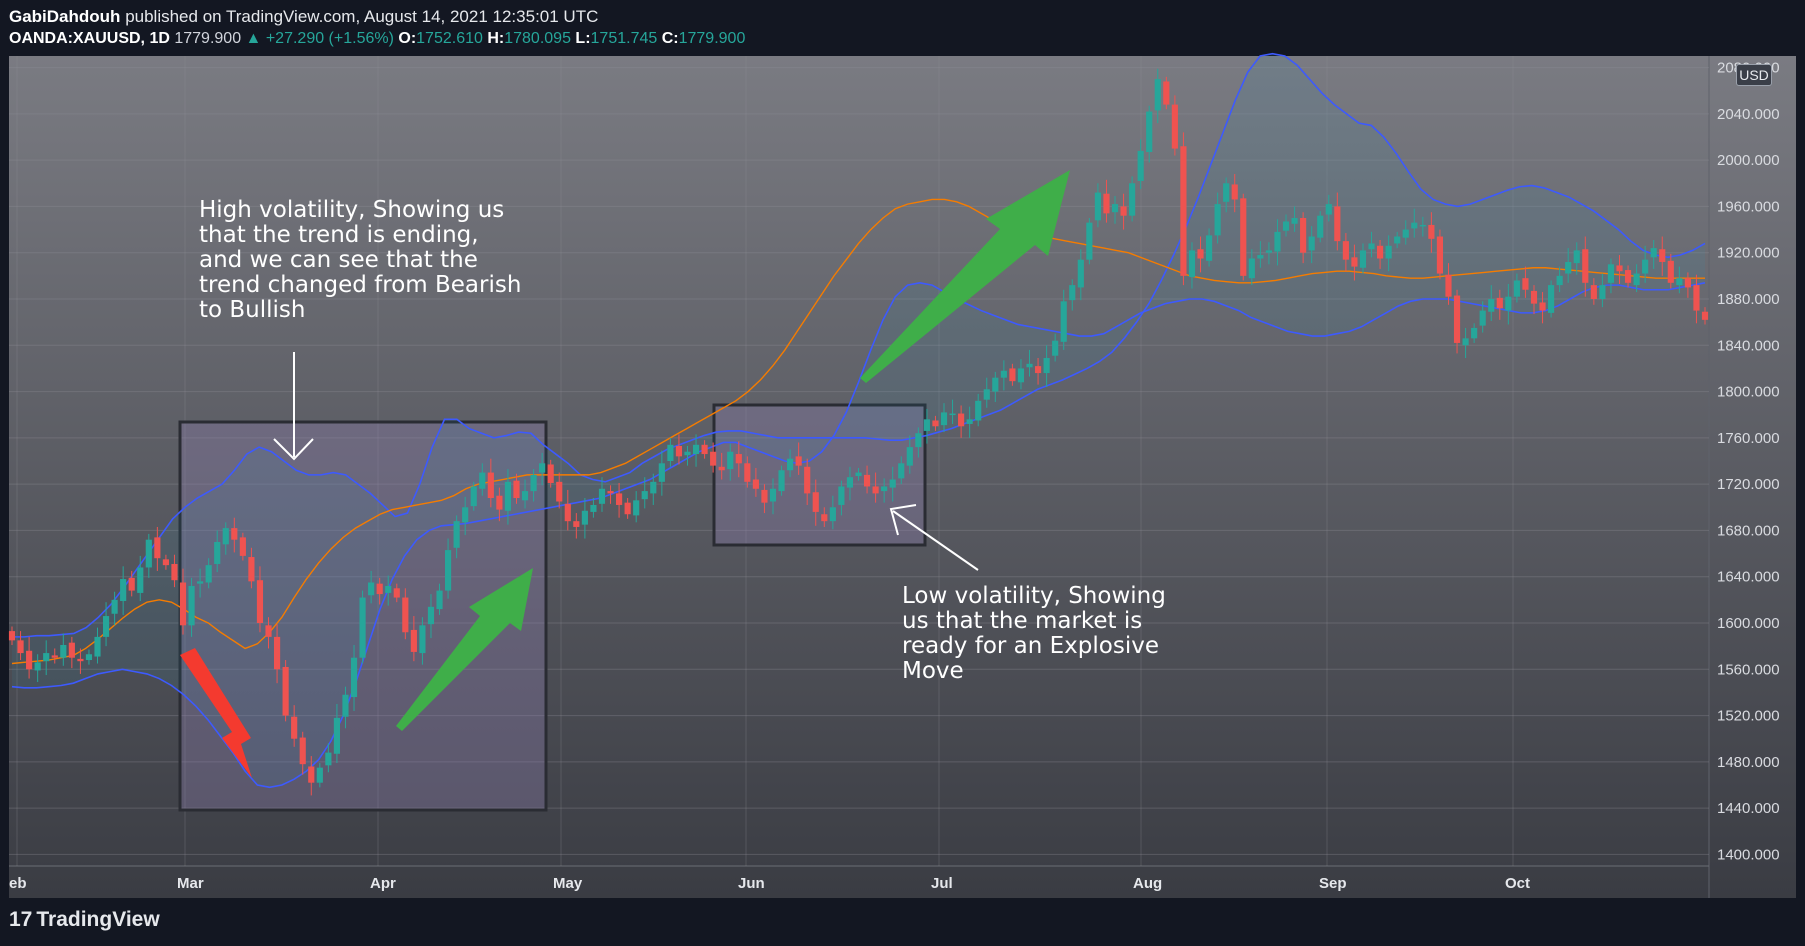 The width and height of the screenshot is (1805, 946). Describe the element at coordinates (65, 16) in the screenshot. I see `author-name: GabiDahdouh` at that location.